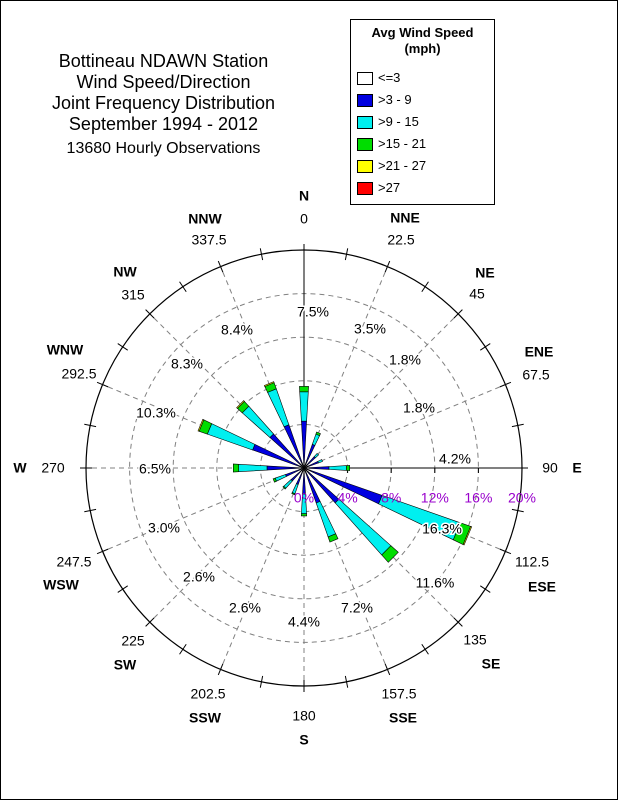 This screenshot has width=618, height=800. I want to click on petal-ese, so click(388, 506).